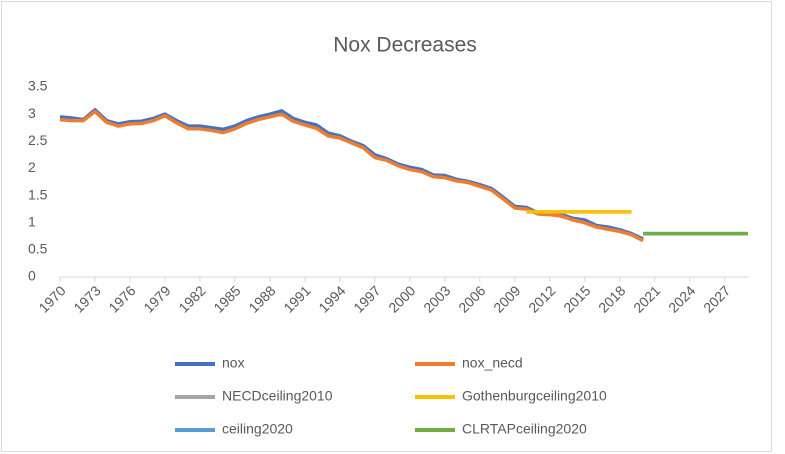  I want to click on legend-label: ceiling2020, so click(257, 429).